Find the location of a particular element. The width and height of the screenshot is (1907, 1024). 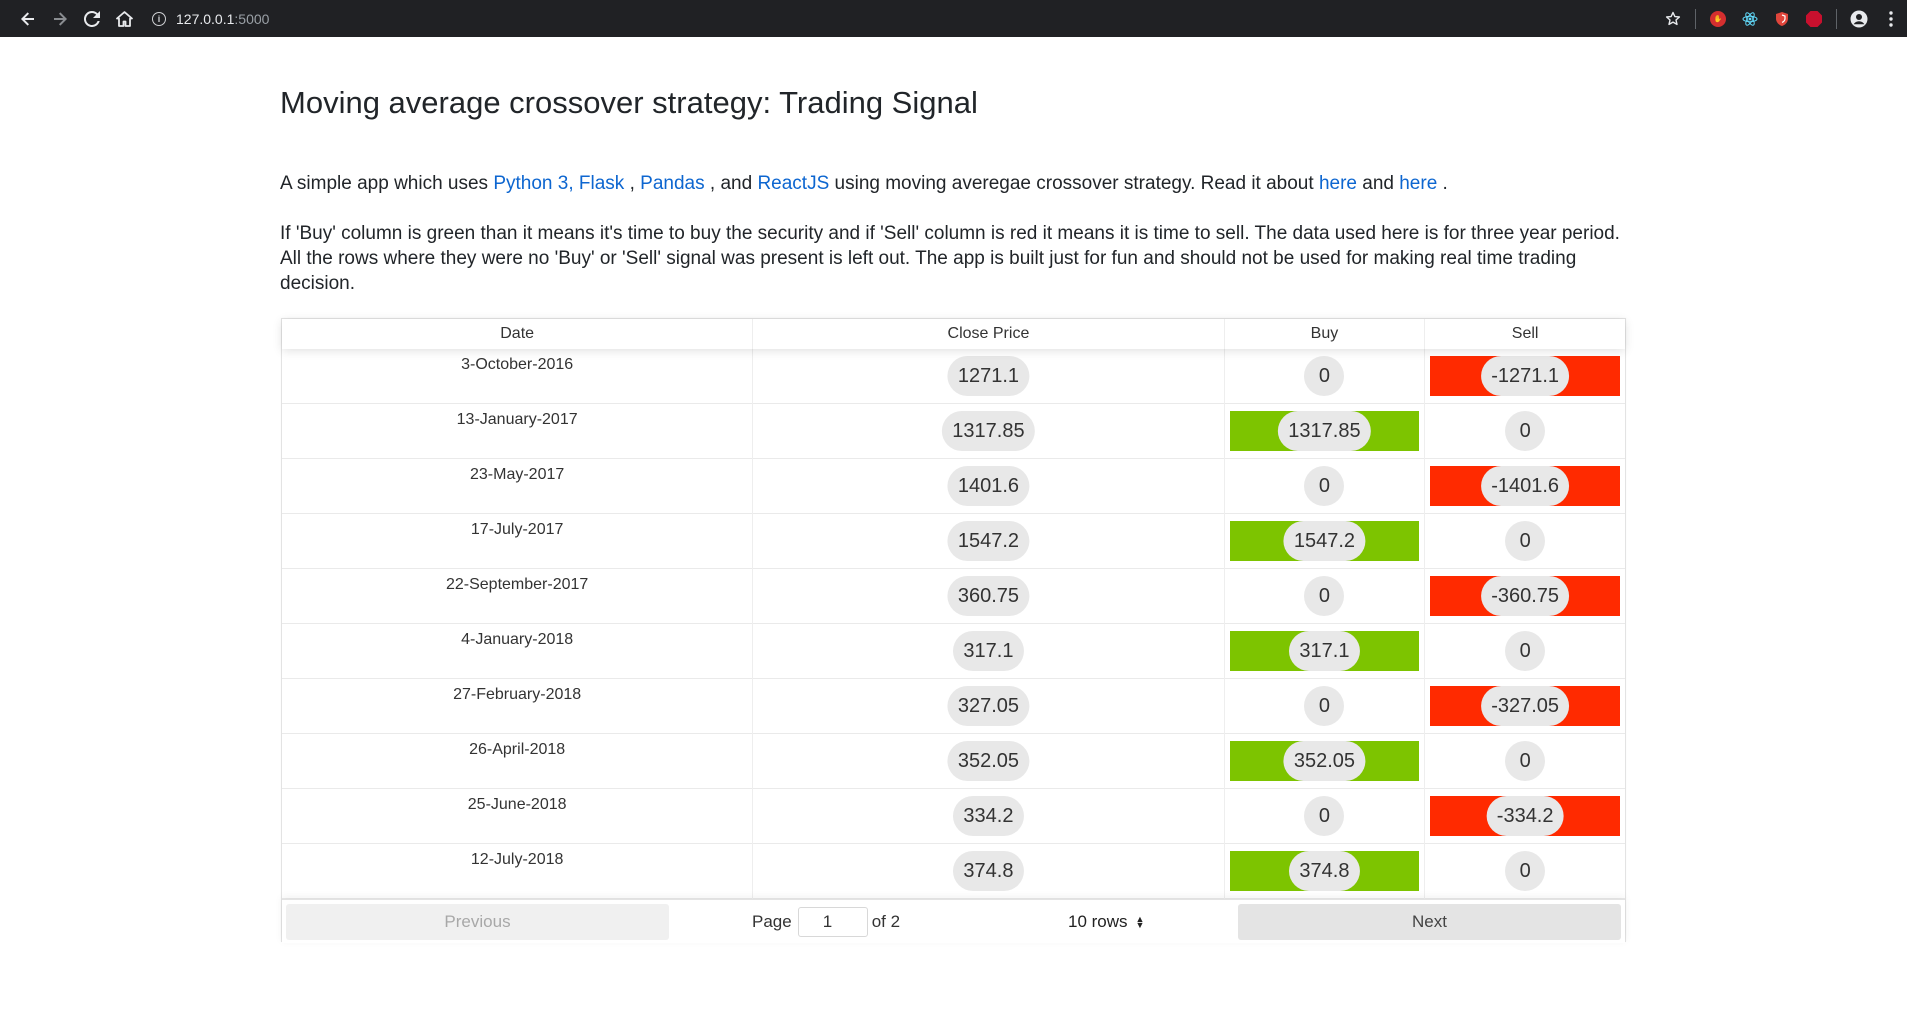

bookmark-star-icon is located at coordinates (1673, 19).